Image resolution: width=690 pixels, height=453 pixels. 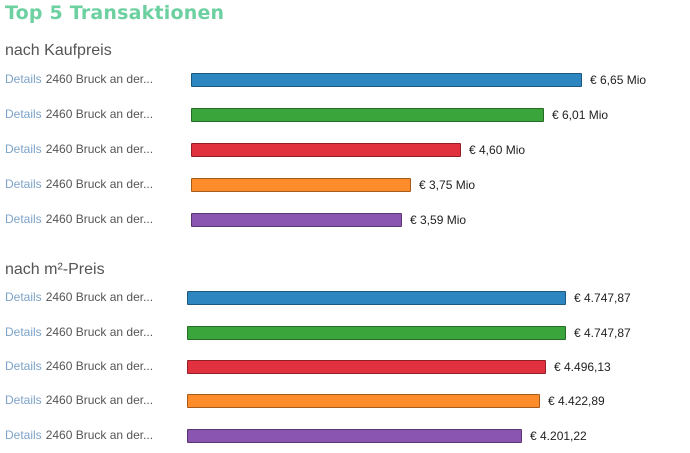 I want to click on transaction-row: Details 2460 Bruck an der... € 4.496,13, so click(x=345, y=369).